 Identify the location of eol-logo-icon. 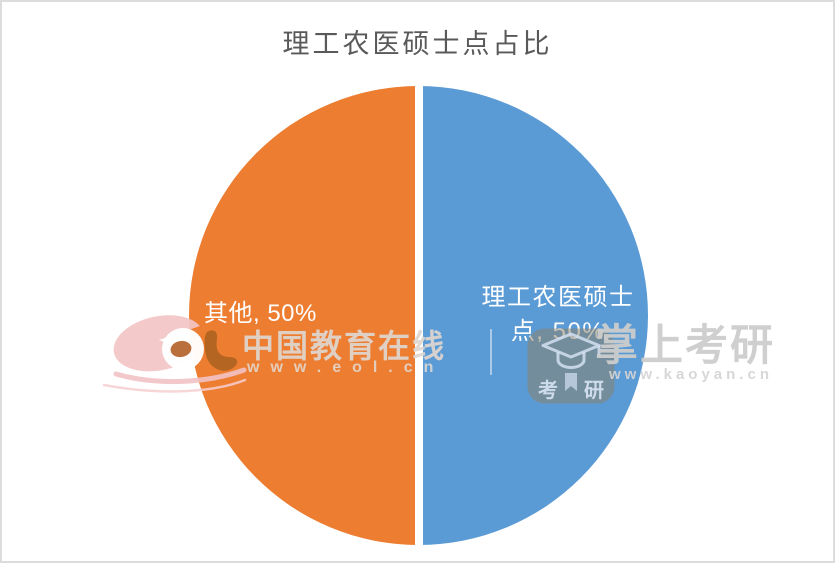
(175, 354).